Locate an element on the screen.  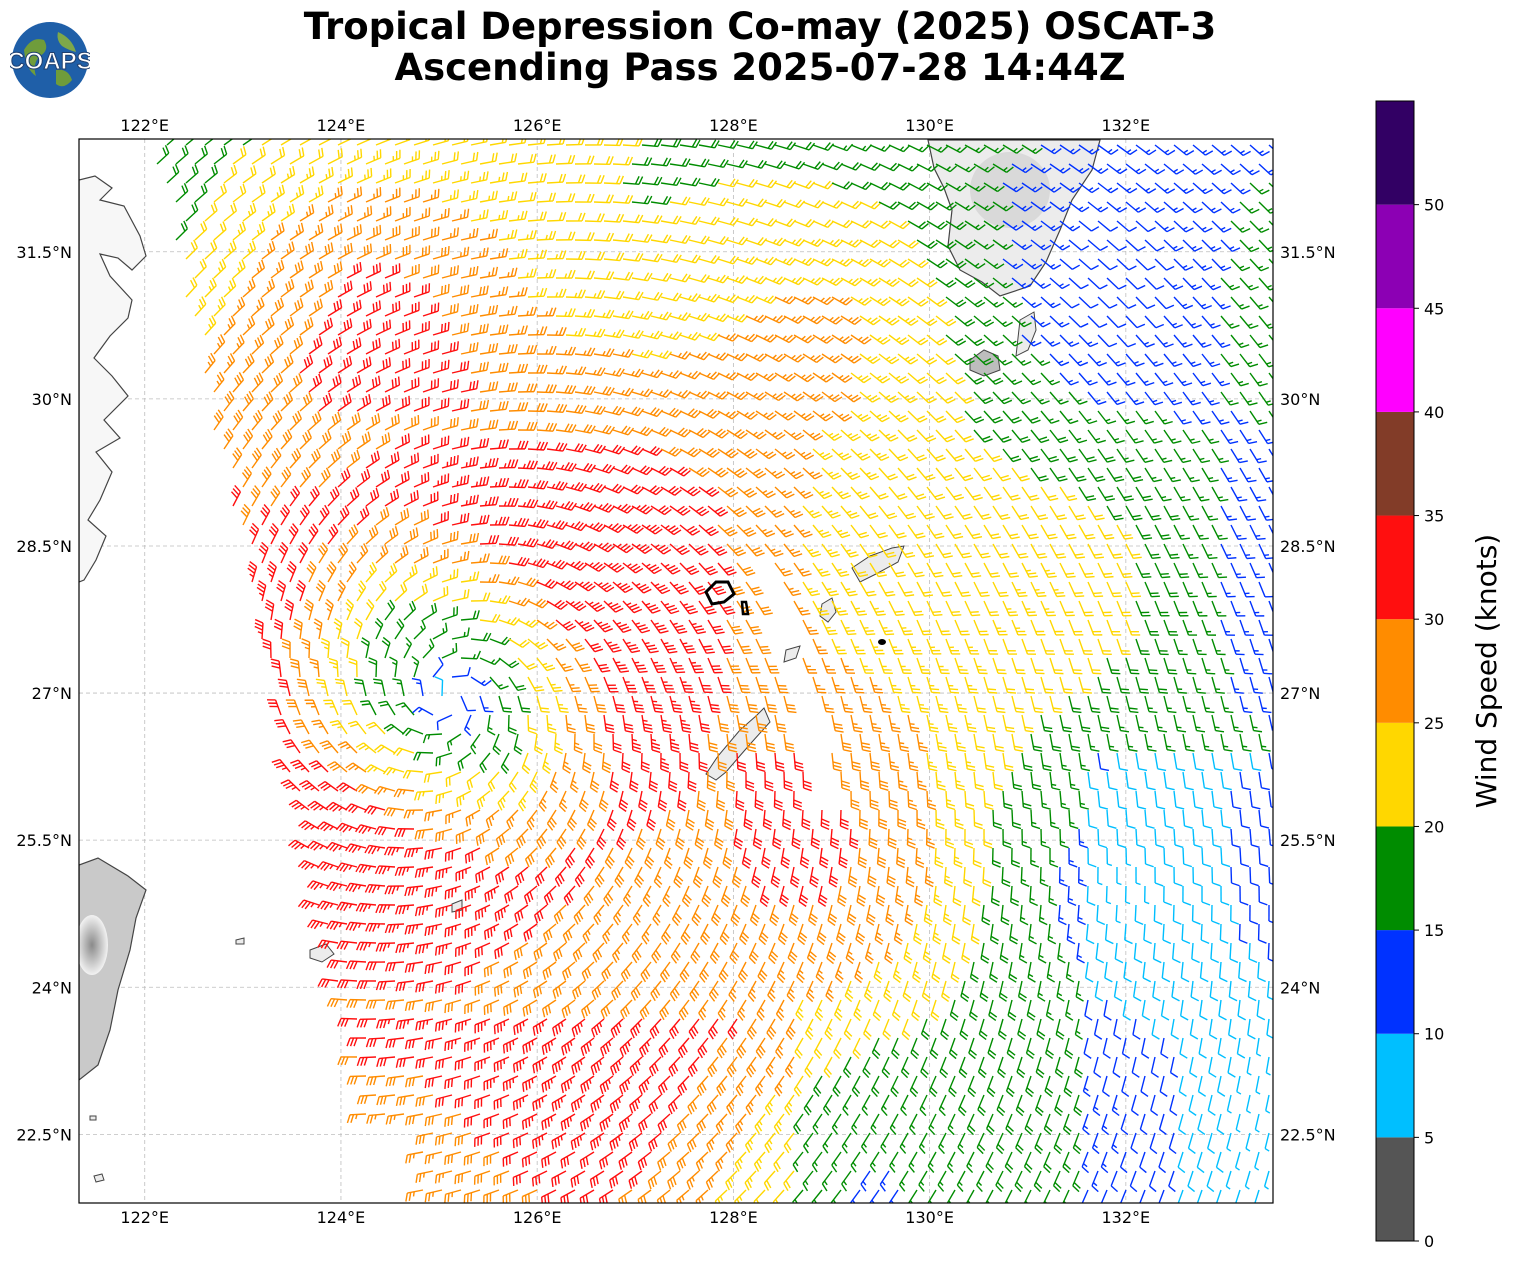
logo-text: COAPS is located at coordinates (50, 61).